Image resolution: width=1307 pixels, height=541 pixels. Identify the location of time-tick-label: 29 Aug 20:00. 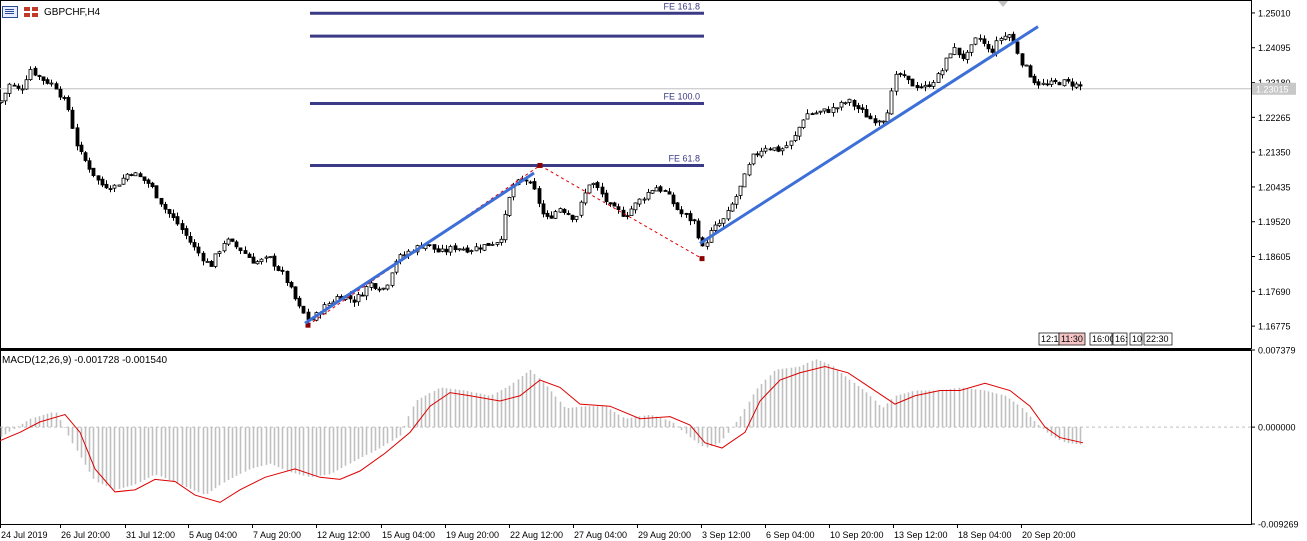
(664, 535).